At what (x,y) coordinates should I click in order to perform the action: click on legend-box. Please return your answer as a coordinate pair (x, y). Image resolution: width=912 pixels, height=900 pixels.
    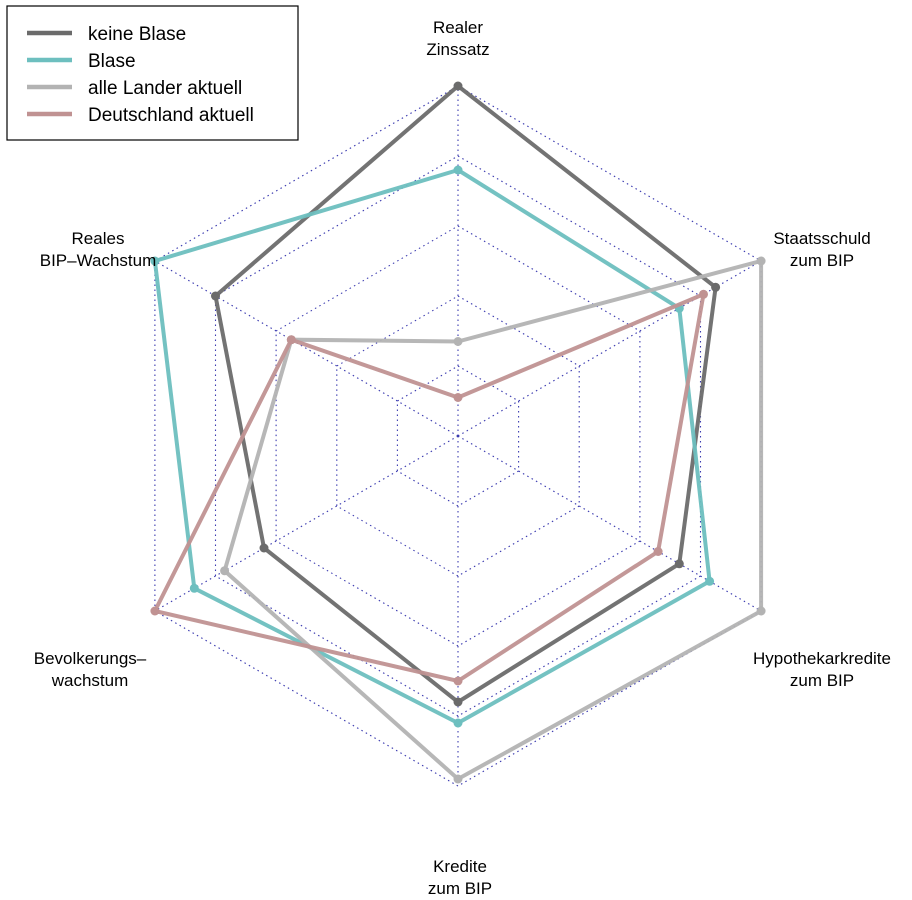
    Looking at the image, I should click on (152, 73).